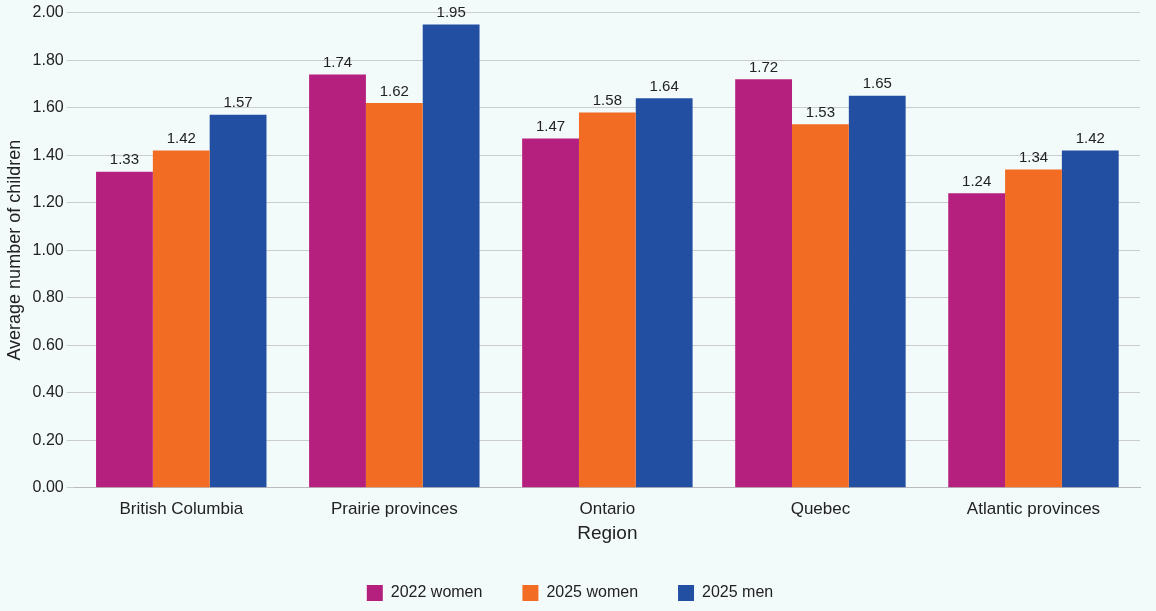 This screenshot has height=611, width=1156. Describe the element at coordinates (394, 508) in the screenshot. I see `x-tick-label: Prairie provinces` at that location.